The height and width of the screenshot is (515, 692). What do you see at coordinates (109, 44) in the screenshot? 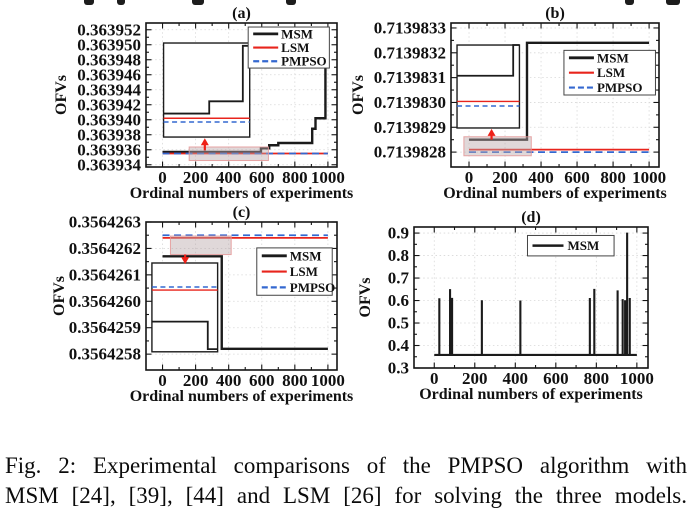
I see `y-tick-label: 0.363950` at bounding box center [109, 44].